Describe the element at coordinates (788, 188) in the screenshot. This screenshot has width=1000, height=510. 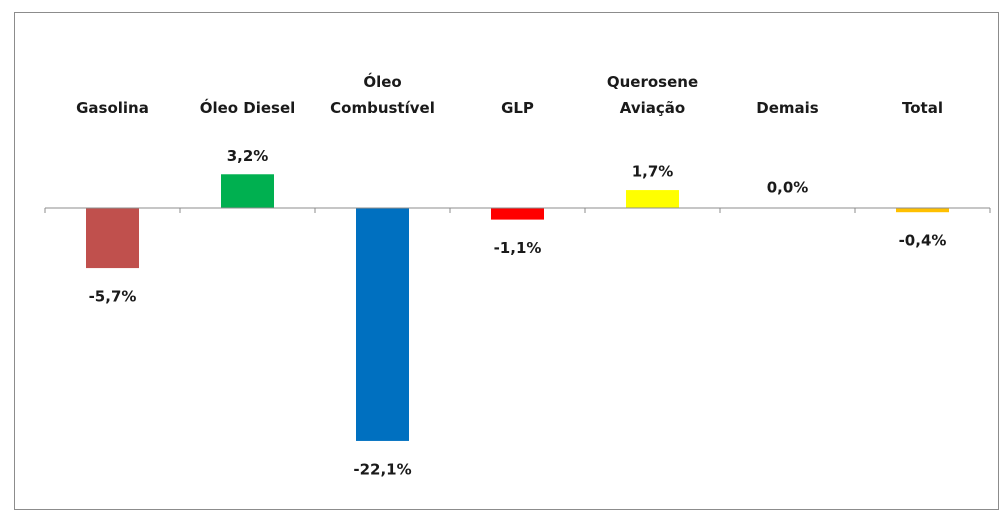
I see `value-label: 0,0%` at that location.